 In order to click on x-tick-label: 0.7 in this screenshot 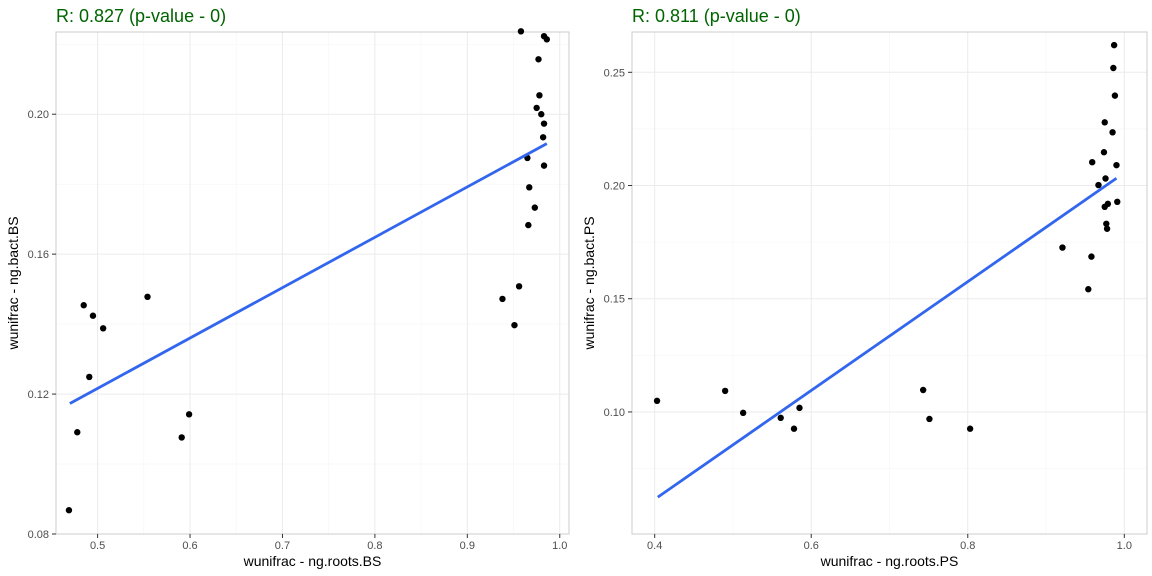, I will do `click(282, 546)`.